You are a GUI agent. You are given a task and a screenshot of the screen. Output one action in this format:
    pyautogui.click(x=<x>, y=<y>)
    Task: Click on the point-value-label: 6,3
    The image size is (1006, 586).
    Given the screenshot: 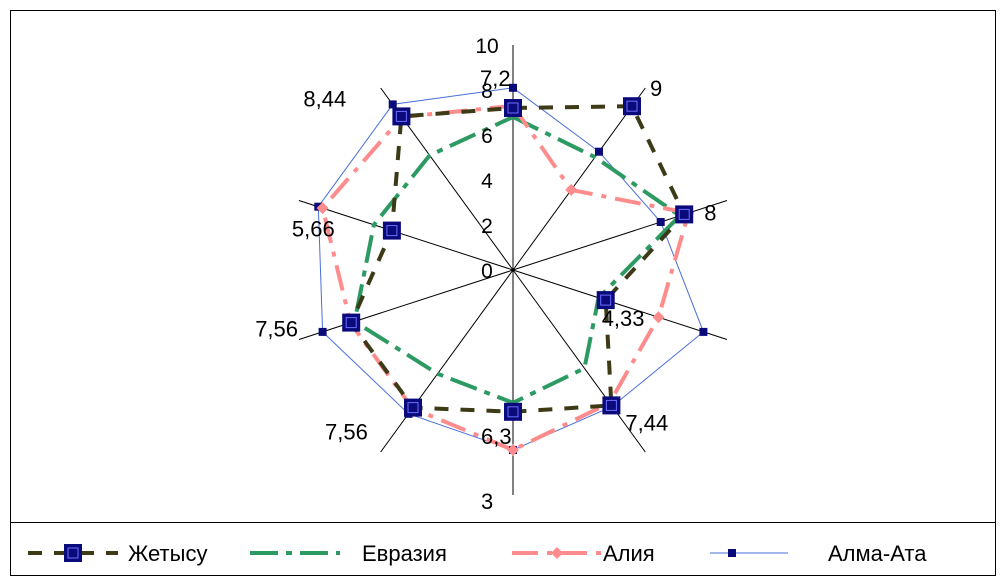 What is the action you would take?
    pyautogui.click(x=496, y=436)
    